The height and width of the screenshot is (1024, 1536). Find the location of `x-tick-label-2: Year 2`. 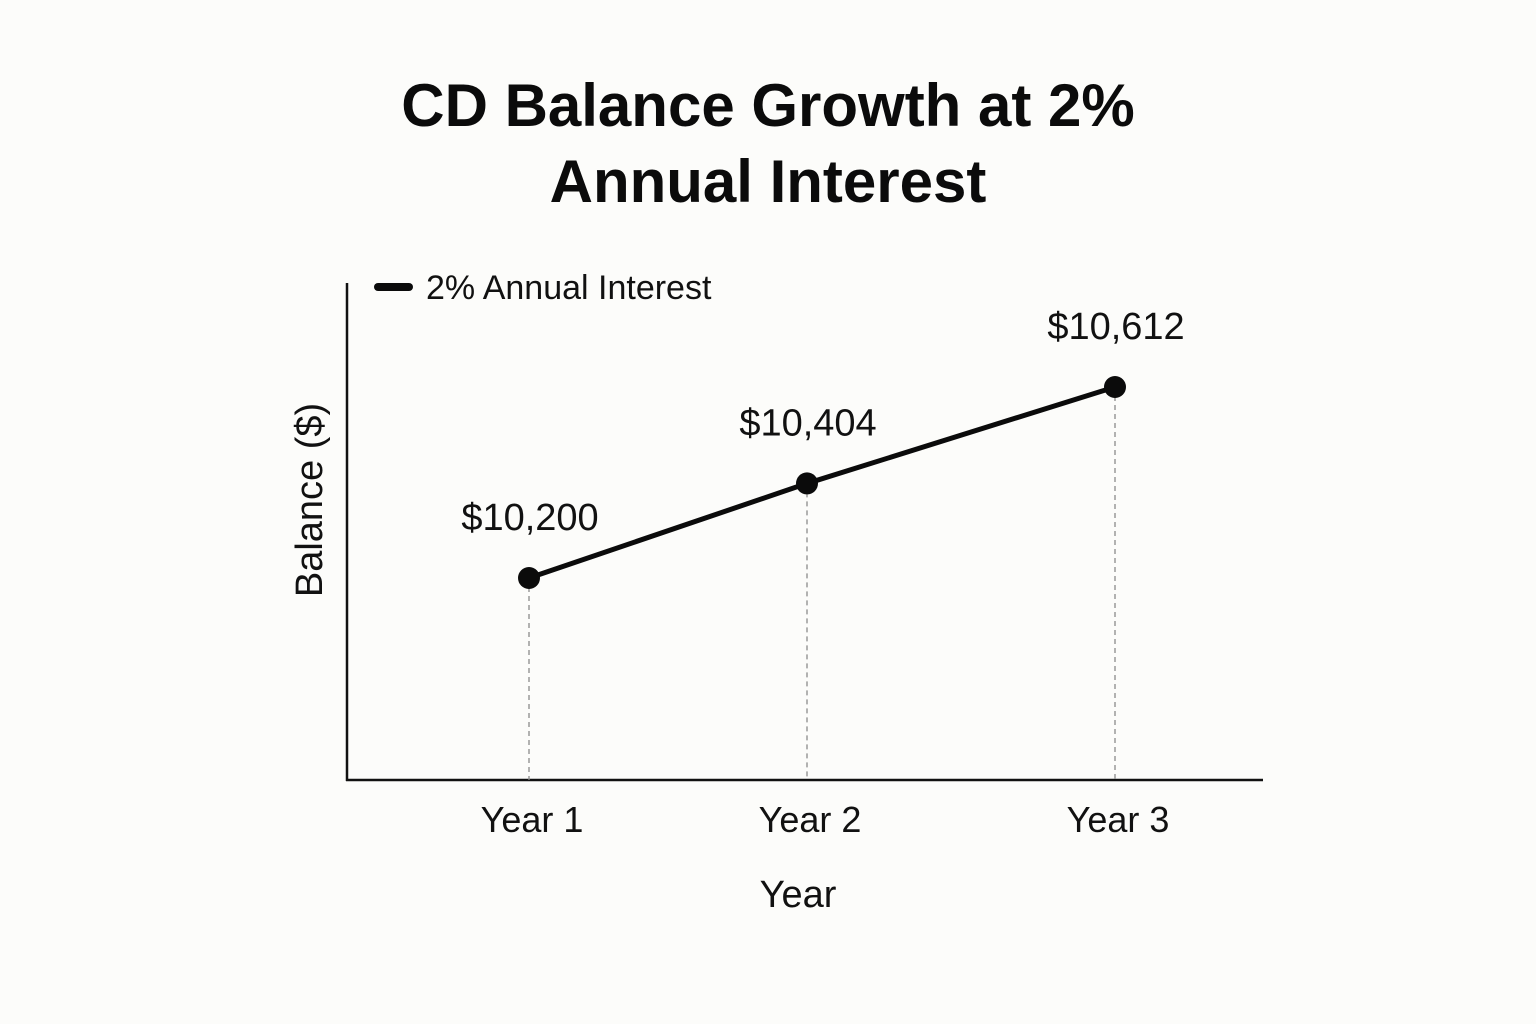

x-tick-label-2: Year 2 is located at coordinates (810, 819).